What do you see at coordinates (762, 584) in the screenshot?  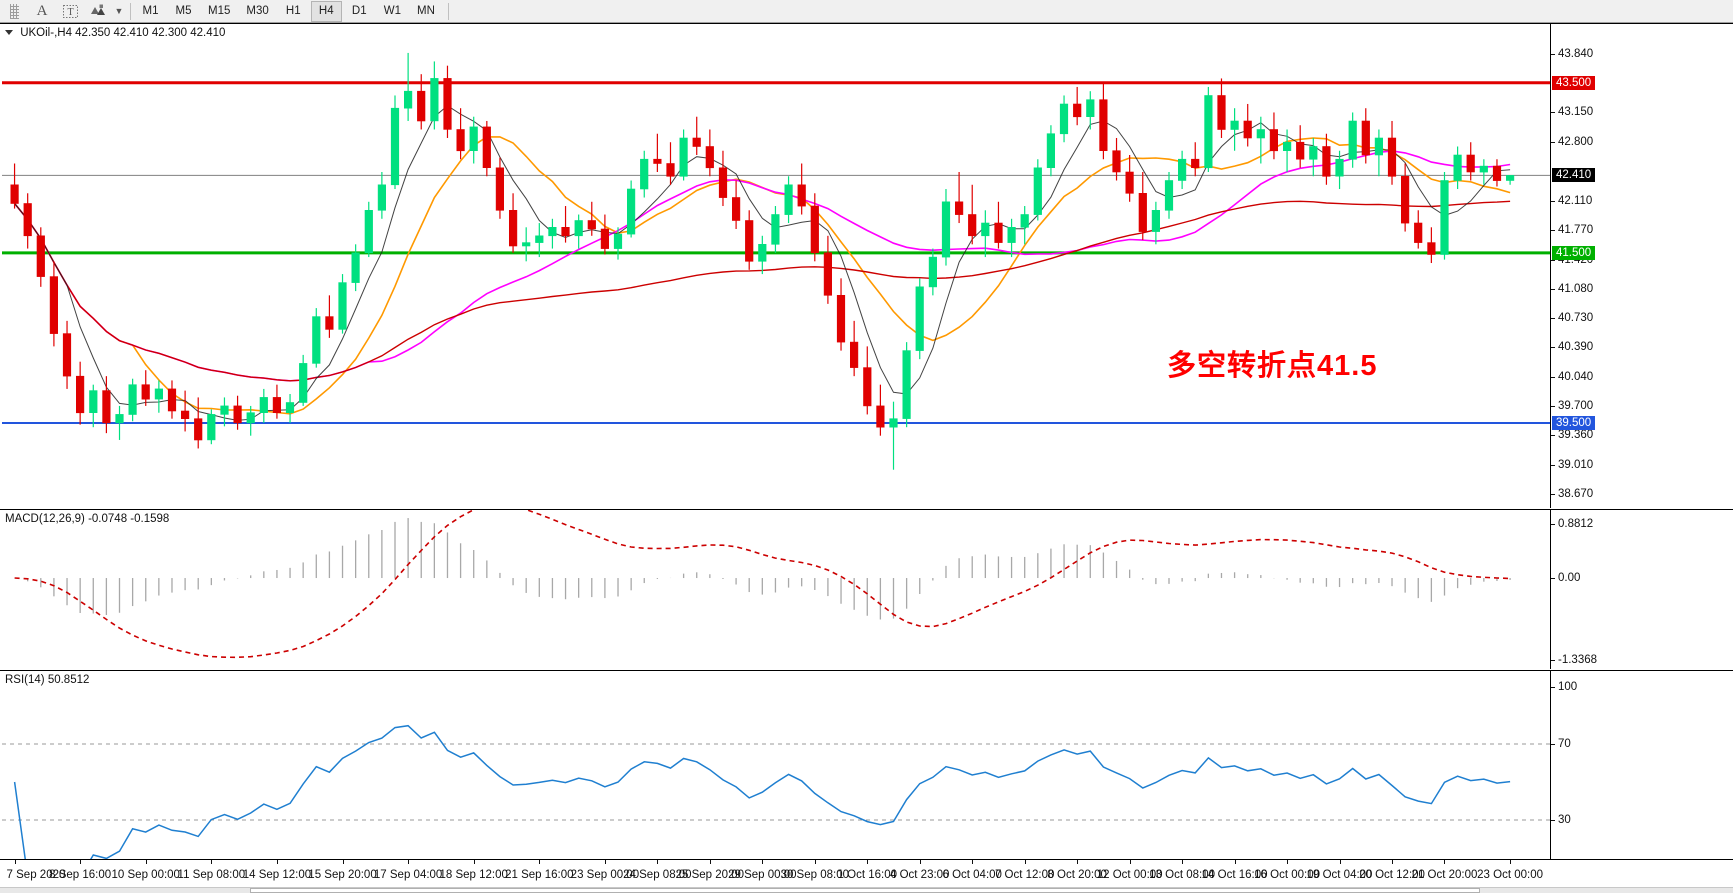 I see `macd-svg` at bounding box center [762, 584].